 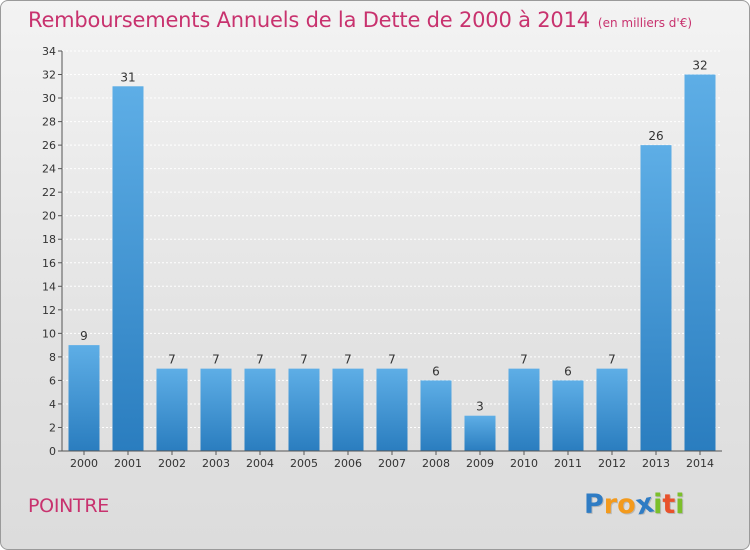 What do you see at coordinates (49, 98) in the screenshot?
I see `y-tick-label: 30` at bounding box center [49, 98].